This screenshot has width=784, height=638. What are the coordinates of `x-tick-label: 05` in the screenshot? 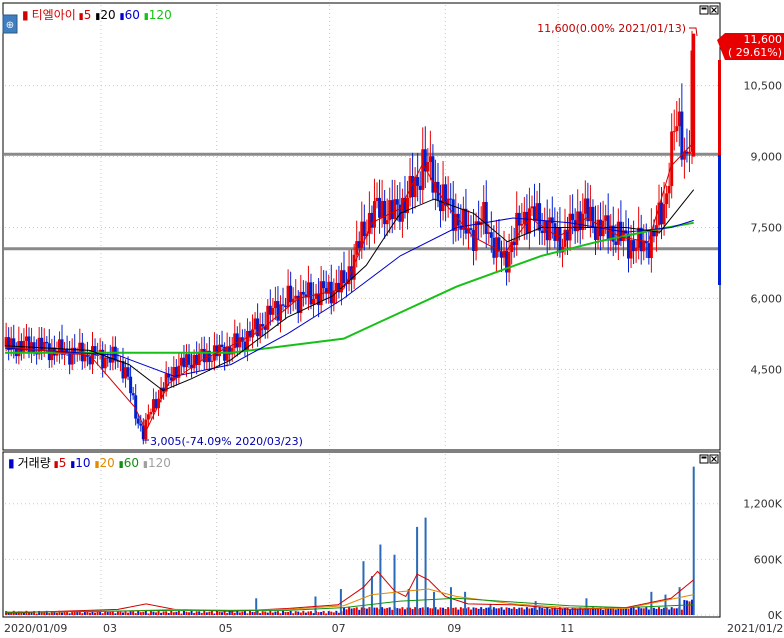 It's located at (226, 628).